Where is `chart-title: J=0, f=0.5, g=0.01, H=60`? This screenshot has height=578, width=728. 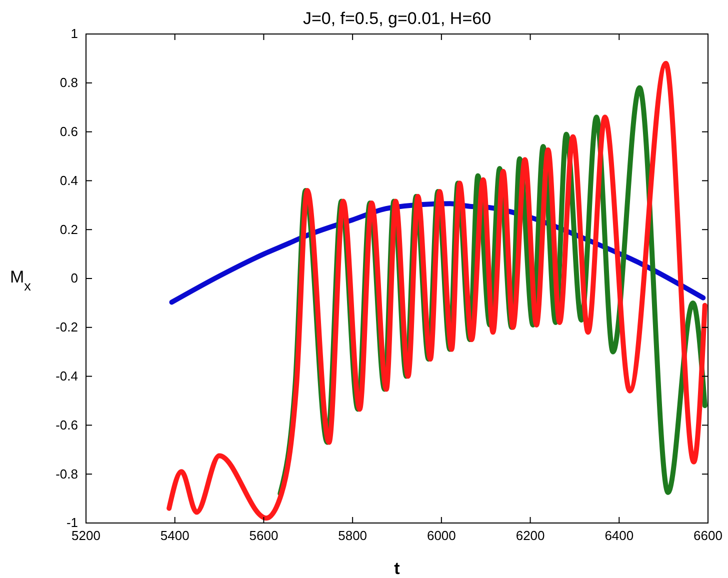
chart-title: J=0, f=0.5, g=0.01, H=60 is located at coordinates (397, 18).